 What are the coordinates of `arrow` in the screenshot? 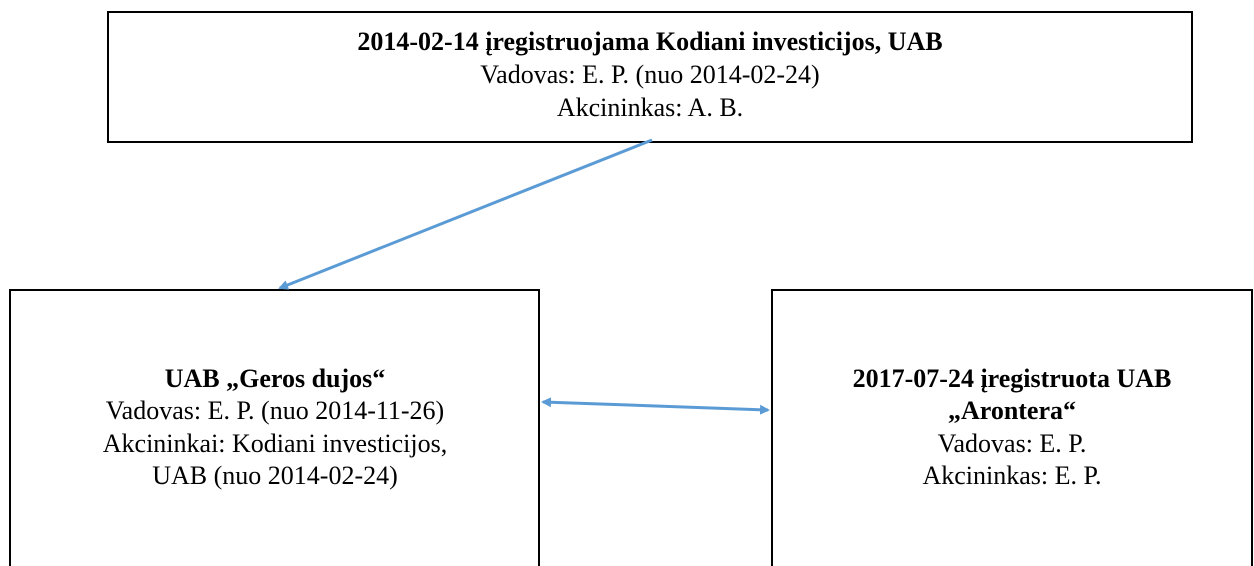 It's located at (465, 214).